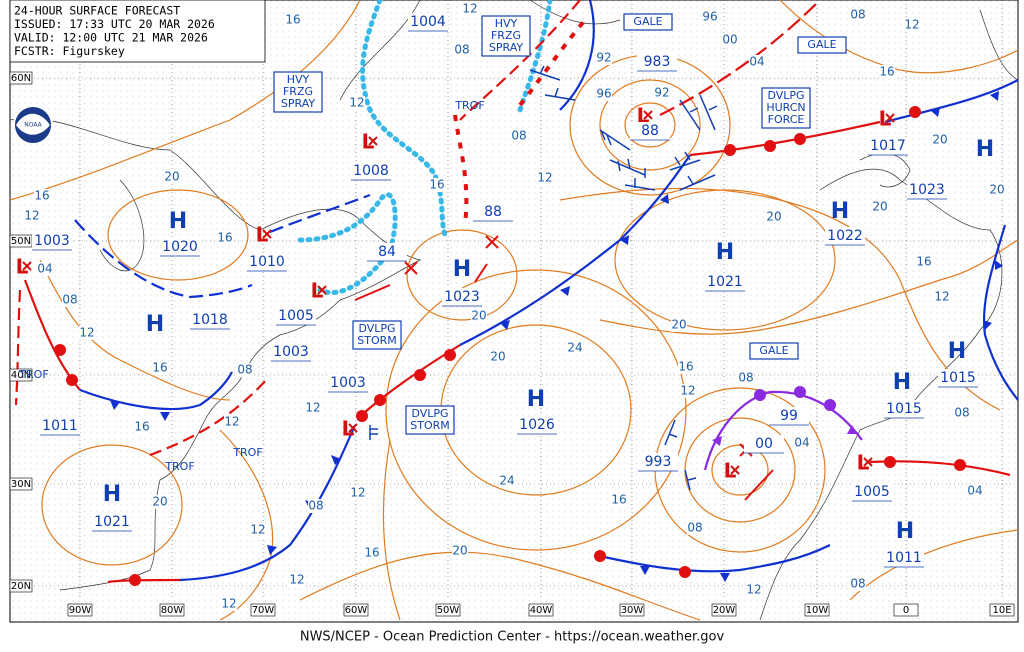  What do you see at coordinates (247, 452) in the screenshot?
I see `trough-label: TROF` at bounding box center [247, 452].